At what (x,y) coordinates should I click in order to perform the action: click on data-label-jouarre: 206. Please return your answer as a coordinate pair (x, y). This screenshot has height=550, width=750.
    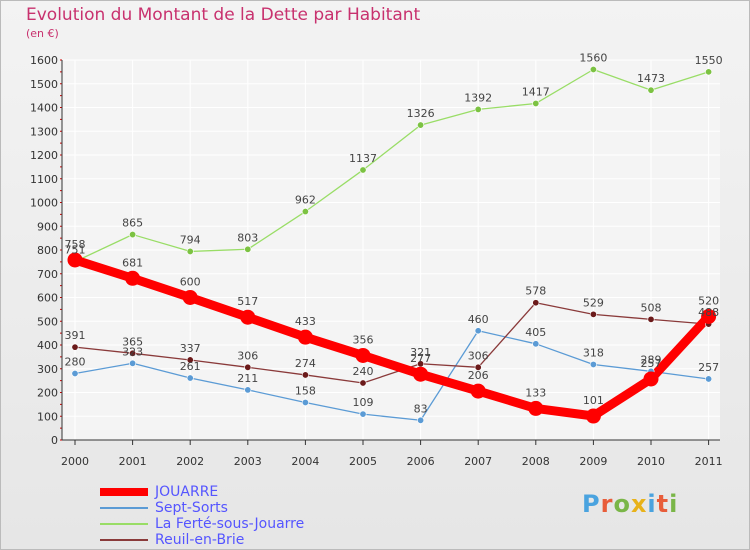
    Looking at the image, I should click on (478, 375).